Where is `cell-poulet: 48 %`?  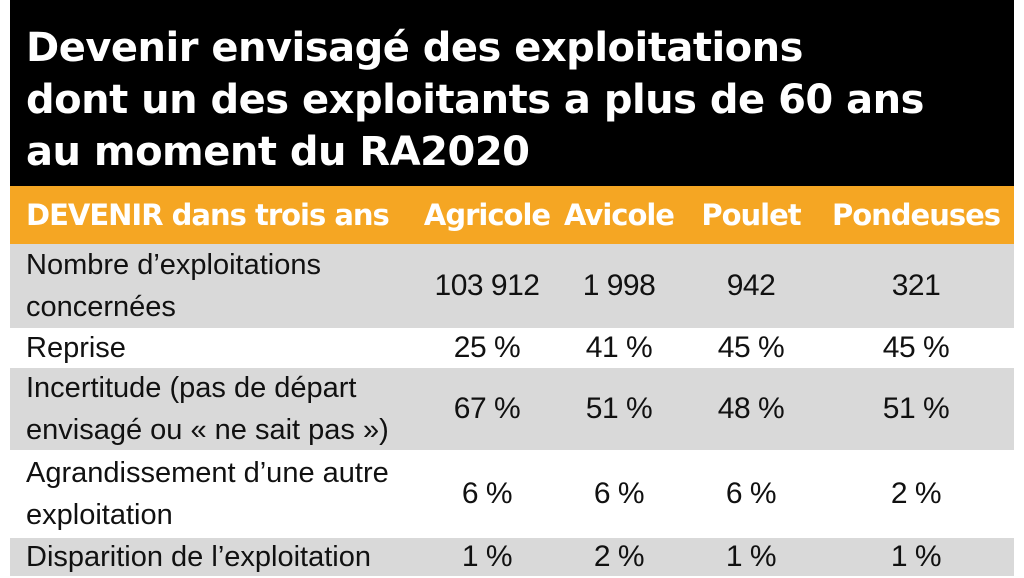
cell-poulet: 48 % is located at coordinates (751, 408).